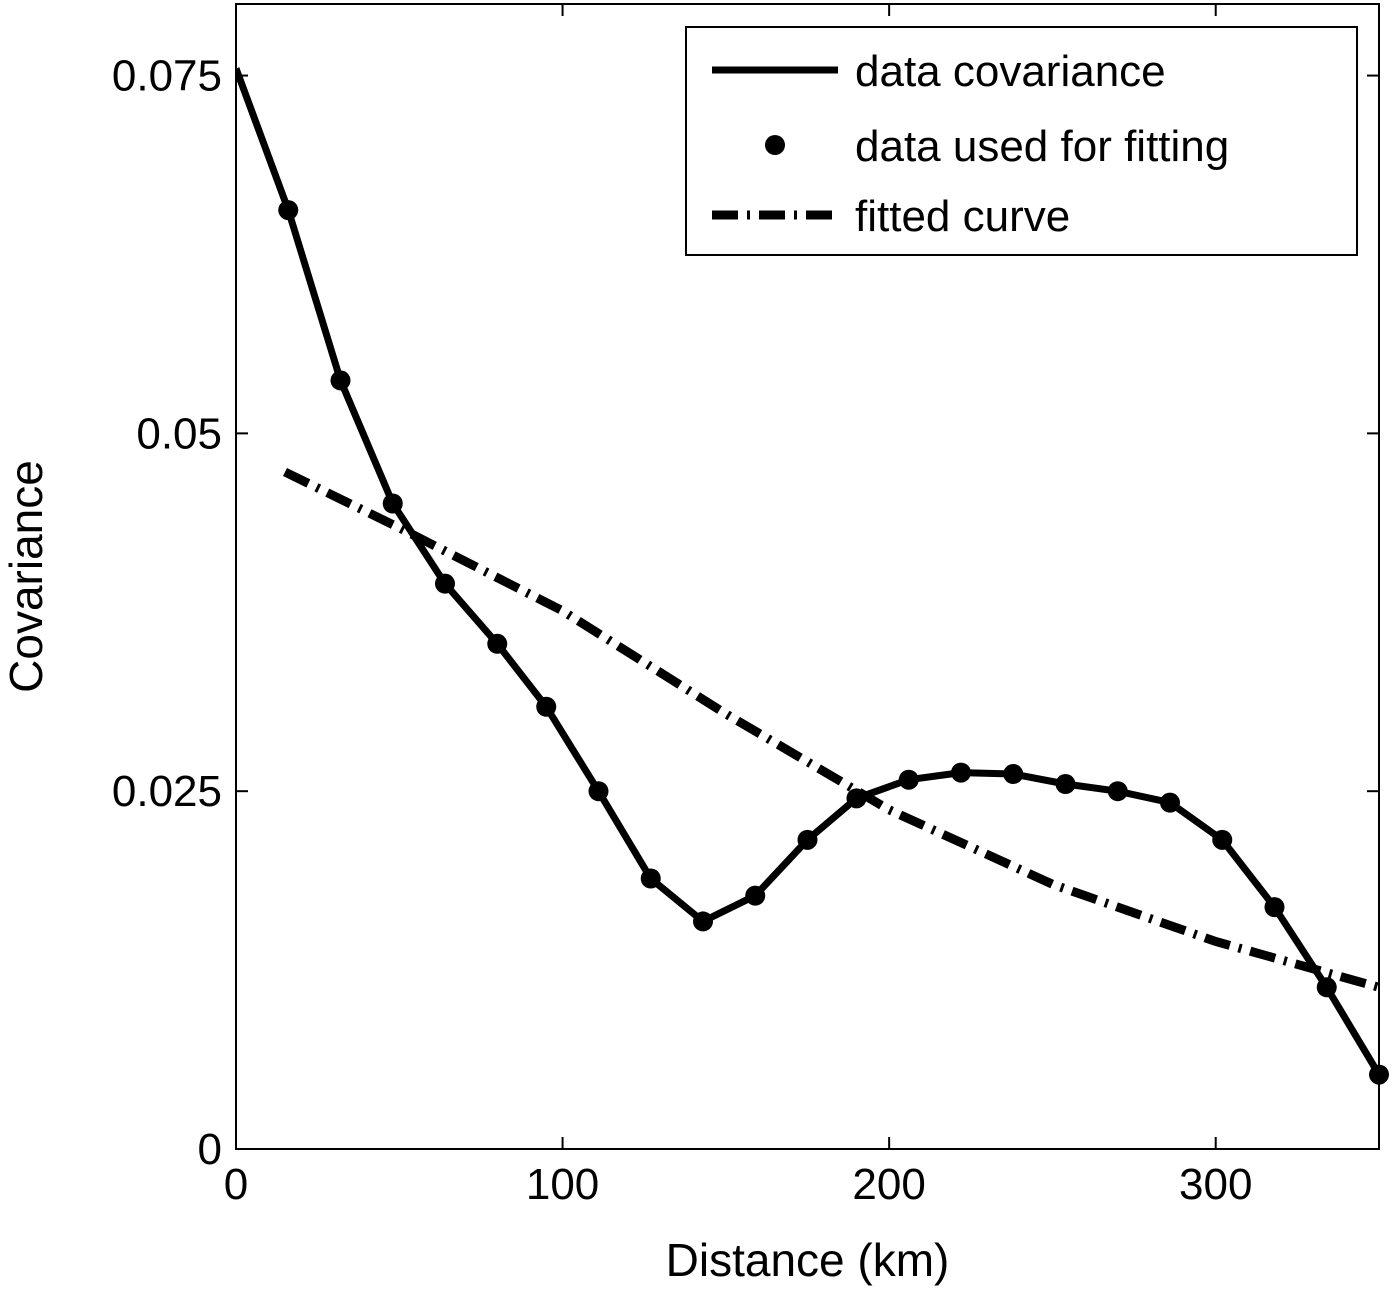  What do you see at coordinates (236, 1184) in the screenshot?
I see `x-tick-label: 0` at bounding box center [236, 1184].